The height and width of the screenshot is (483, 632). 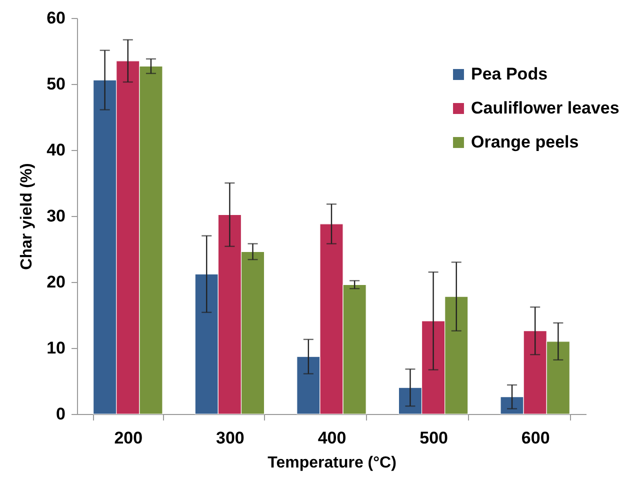 I want to click on y-axis-title: Char yield (%), so click(x=27, y=216).